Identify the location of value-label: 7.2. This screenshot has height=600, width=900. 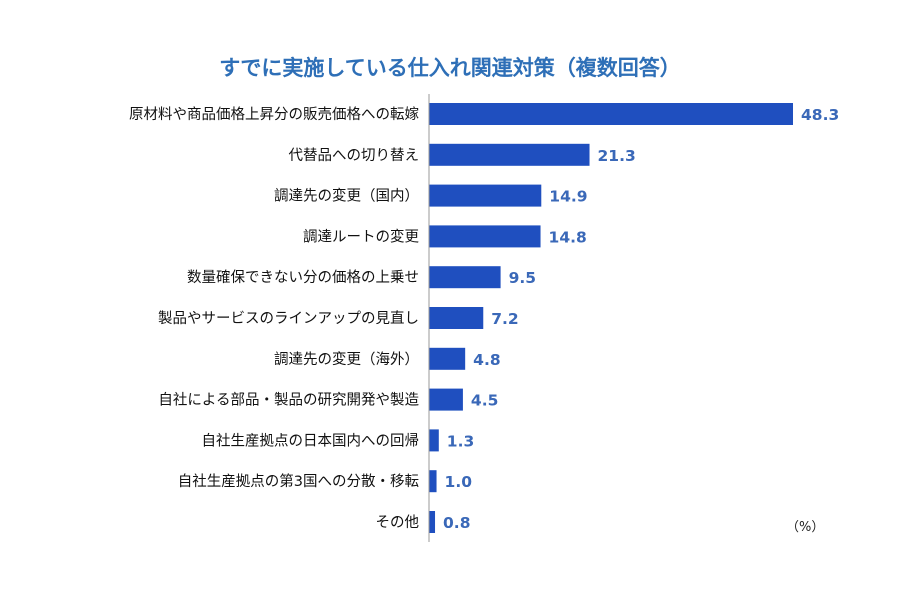
(504, 319).